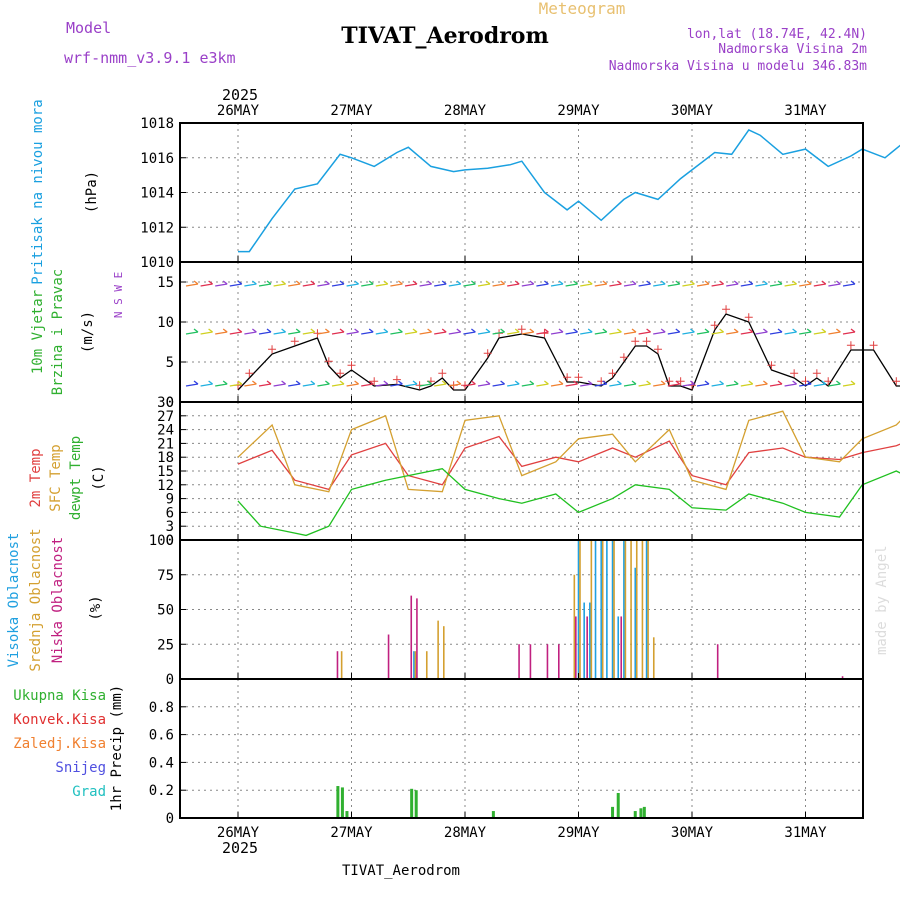  What do you see at coordinates (792, 49) in the screenshot?
I see `elevation-label: Nadmorska Visina 2m` at bounding box center [792, 49].